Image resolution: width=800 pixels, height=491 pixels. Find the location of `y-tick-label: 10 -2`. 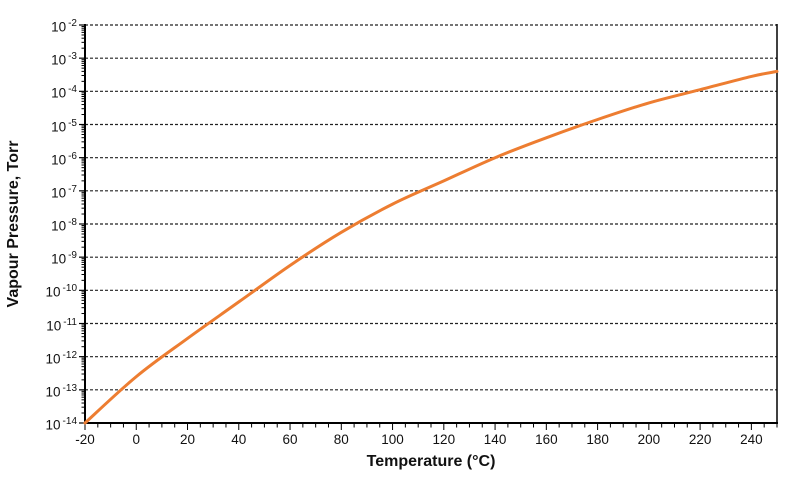

y-tick-label: 10 -2 is located at coordinates (64, 26).